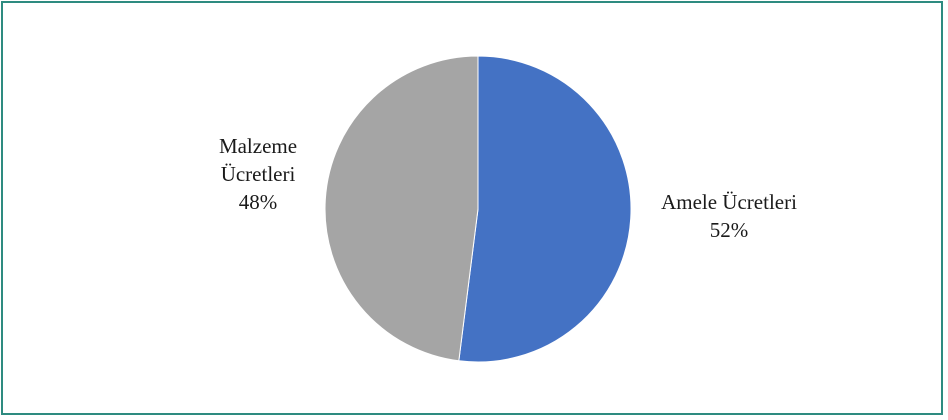  What do you see at coordinates (729, 202) in the screenshot?
I see `slice-name-label: Amele Ücretleri` at bounding box center [729, 202].